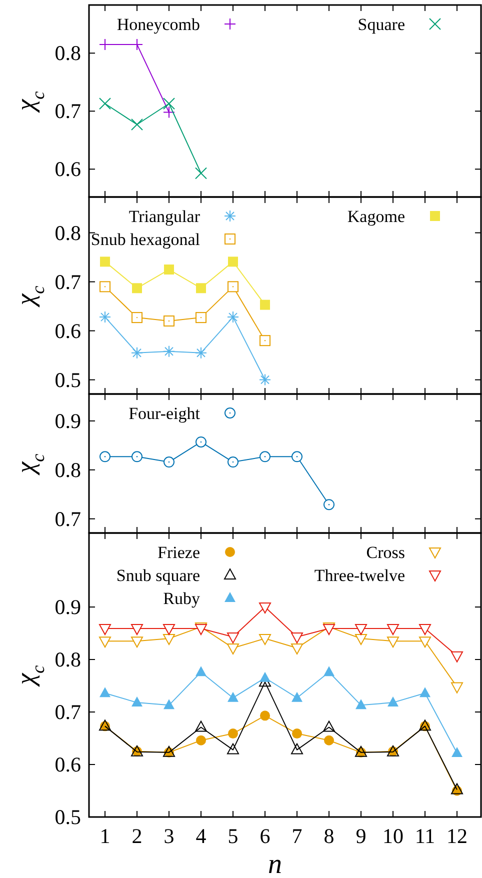 The height and width of the screenshot is (878, 482). What do you see at coordinates (297, 836) in the screenshot?
I see `x-tick-label: 7` at bounding box center [297, 836].